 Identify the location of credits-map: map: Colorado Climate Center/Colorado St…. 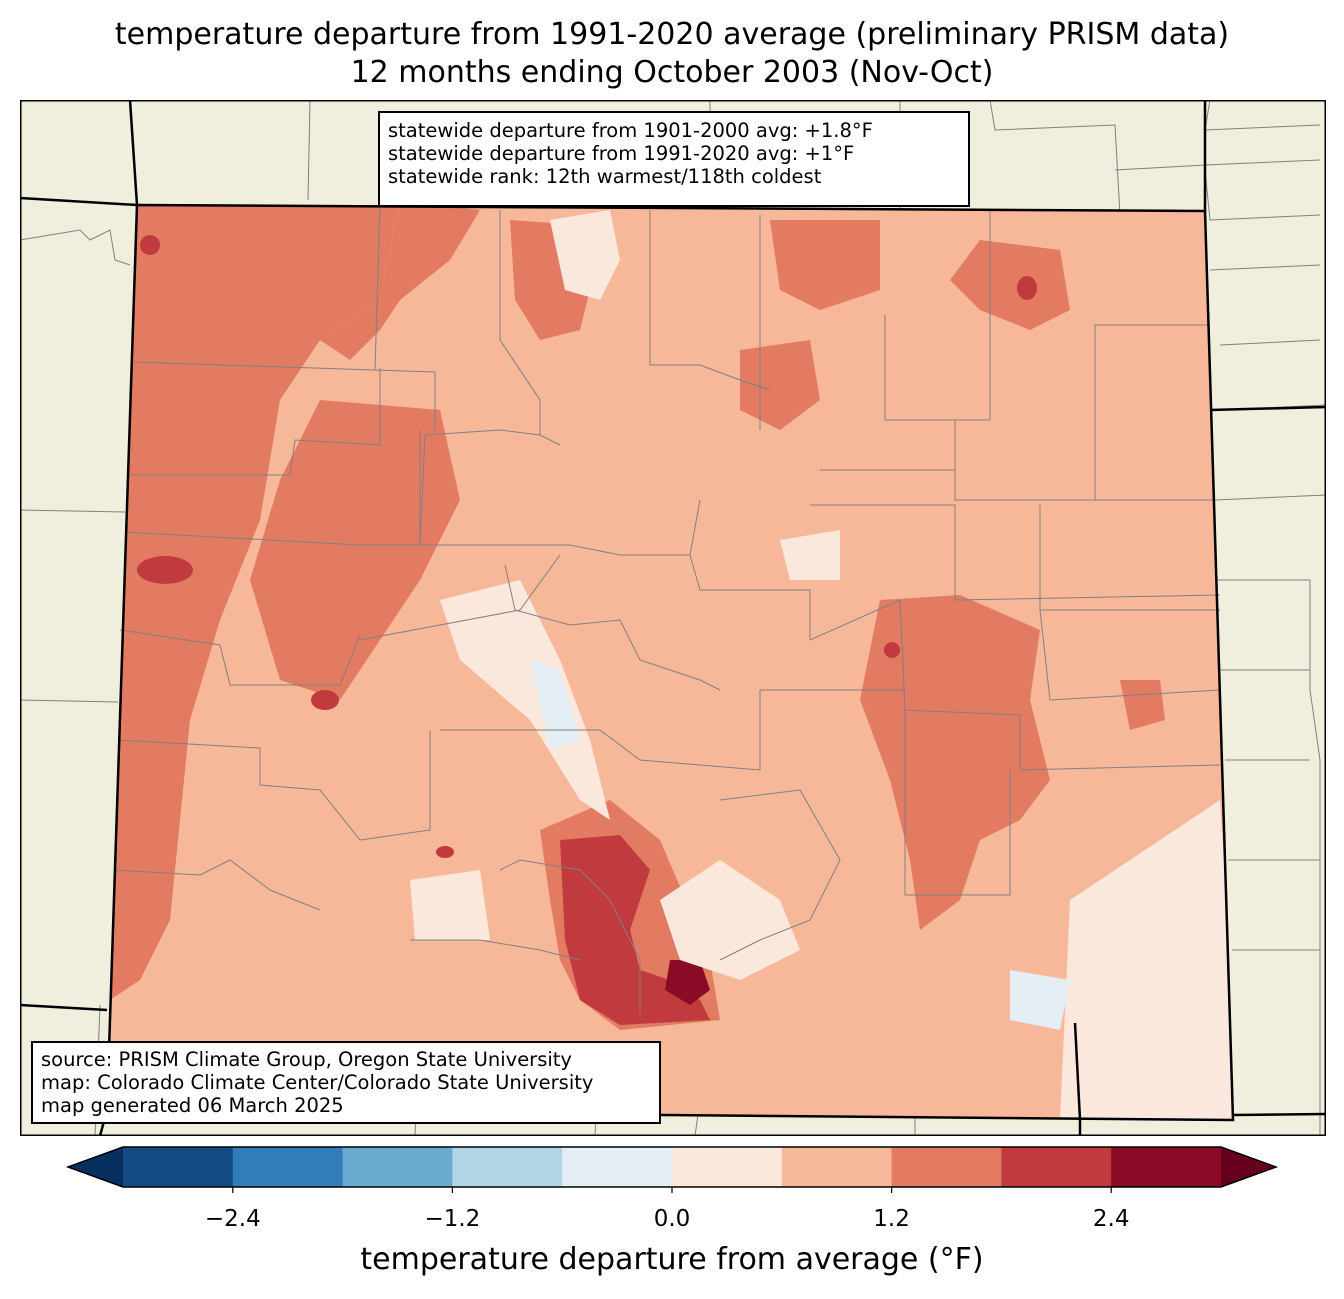
(317, 1082).